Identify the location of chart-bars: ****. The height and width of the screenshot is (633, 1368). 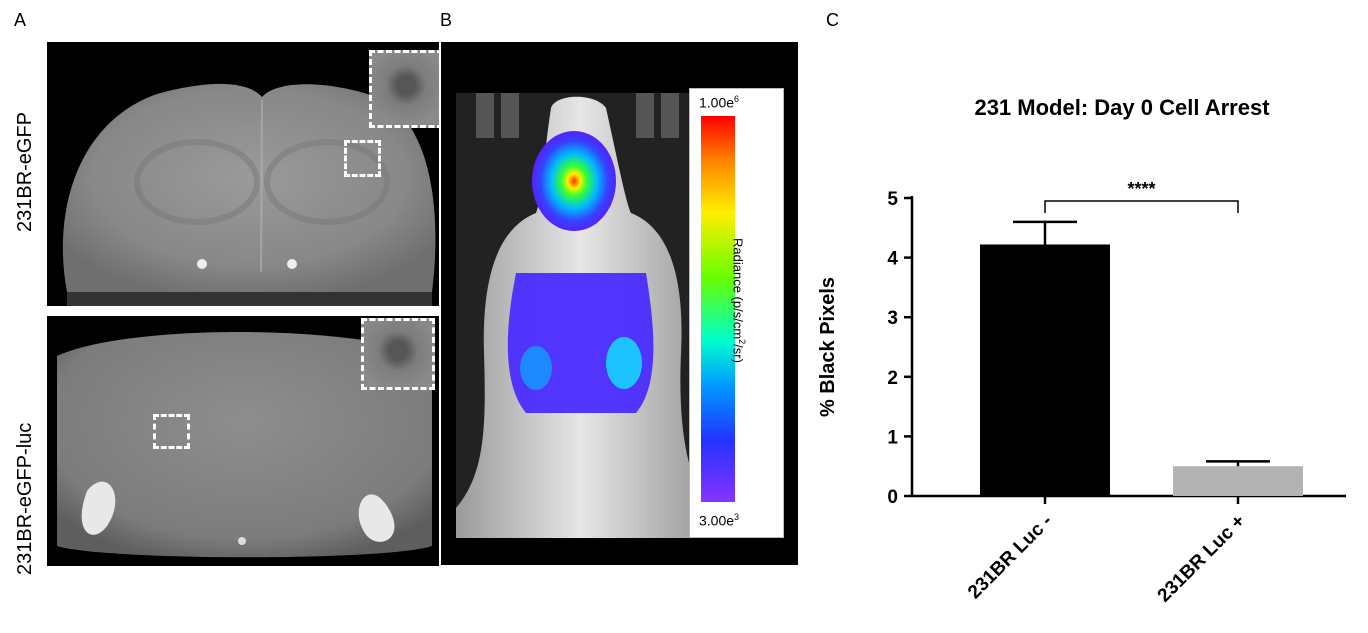
(1141, 337).